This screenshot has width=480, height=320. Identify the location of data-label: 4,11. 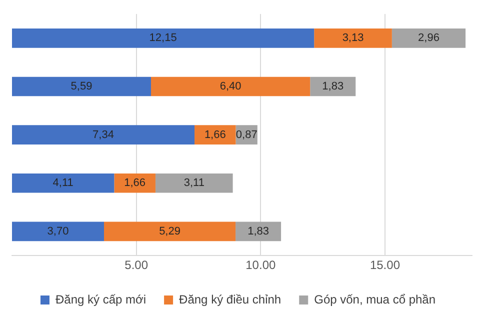
(63, 183).